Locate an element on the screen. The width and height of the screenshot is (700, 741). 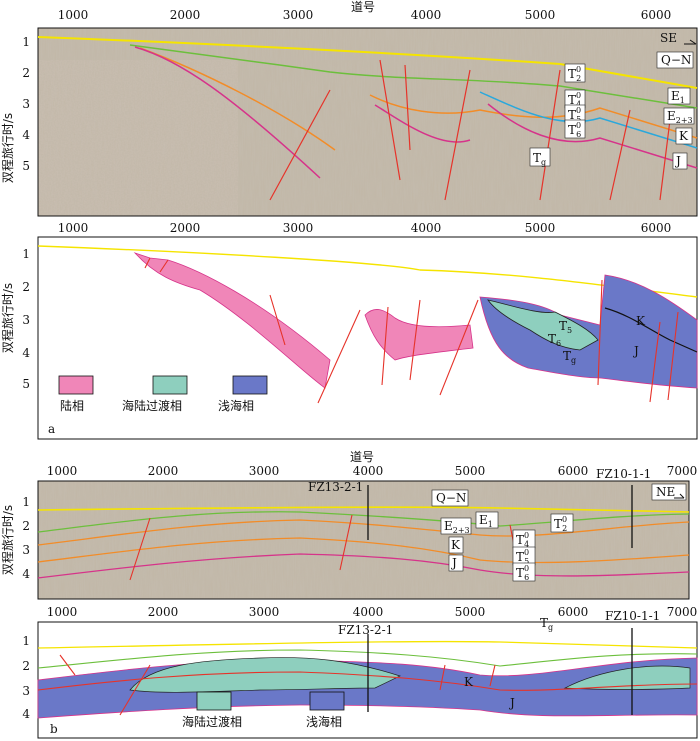
seismic-unmigrated-zone is located at coordinates (138, 138).